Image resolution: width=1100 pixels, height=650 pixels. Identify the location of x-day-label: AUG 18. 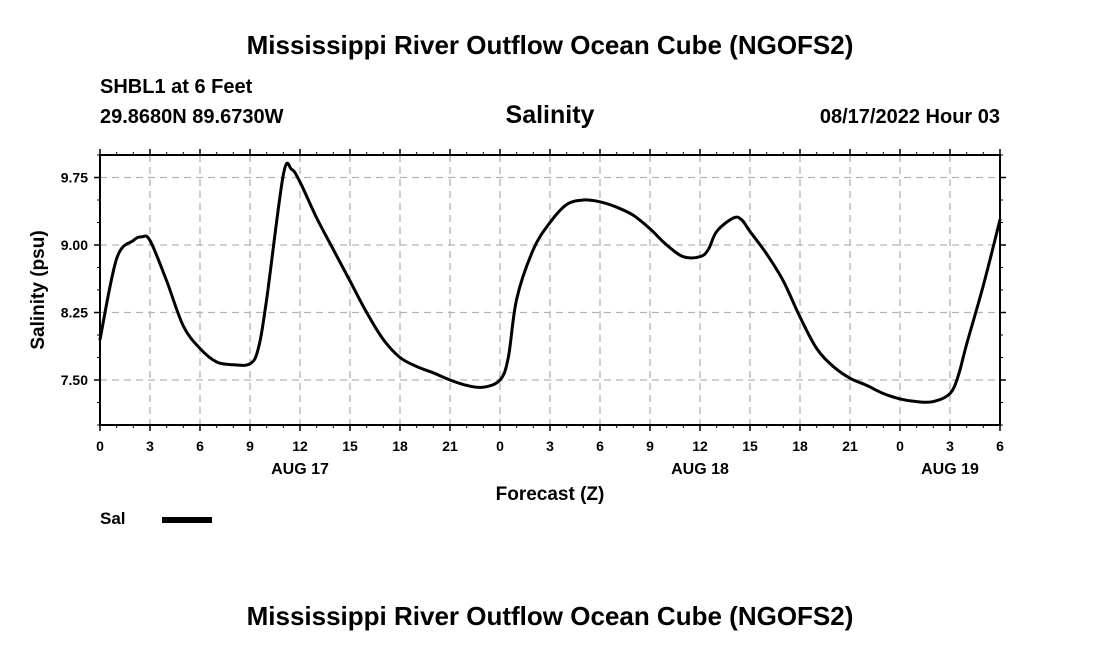
(700, 469).